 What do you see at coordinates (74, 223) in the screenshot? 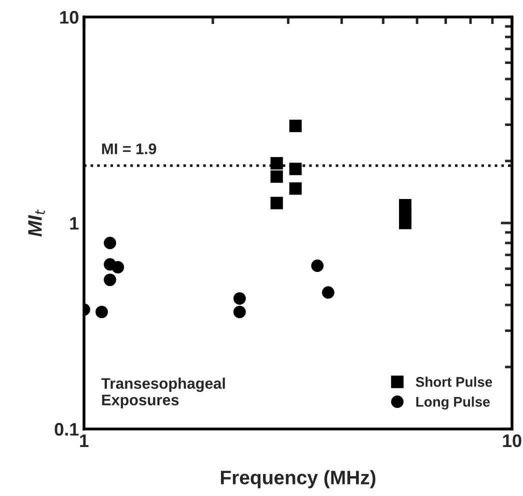
I see `y-tick-label: 1` at bounding box center [74, 223].